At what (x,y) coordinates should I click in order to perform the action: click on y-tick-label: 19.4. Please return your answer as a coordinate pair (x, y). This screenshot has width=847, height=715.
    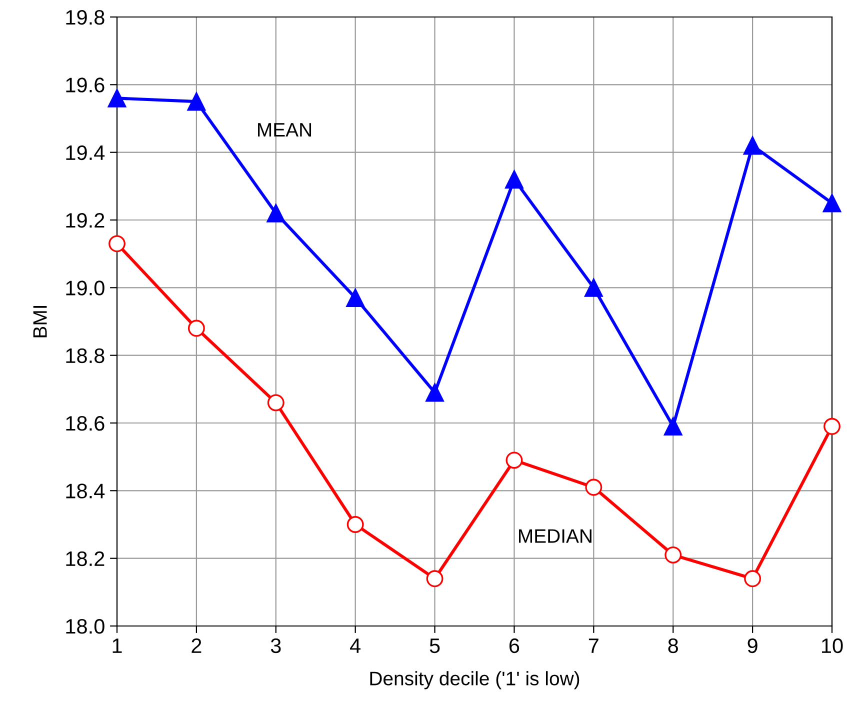
    Looking at the image, I should click on (85, 152).